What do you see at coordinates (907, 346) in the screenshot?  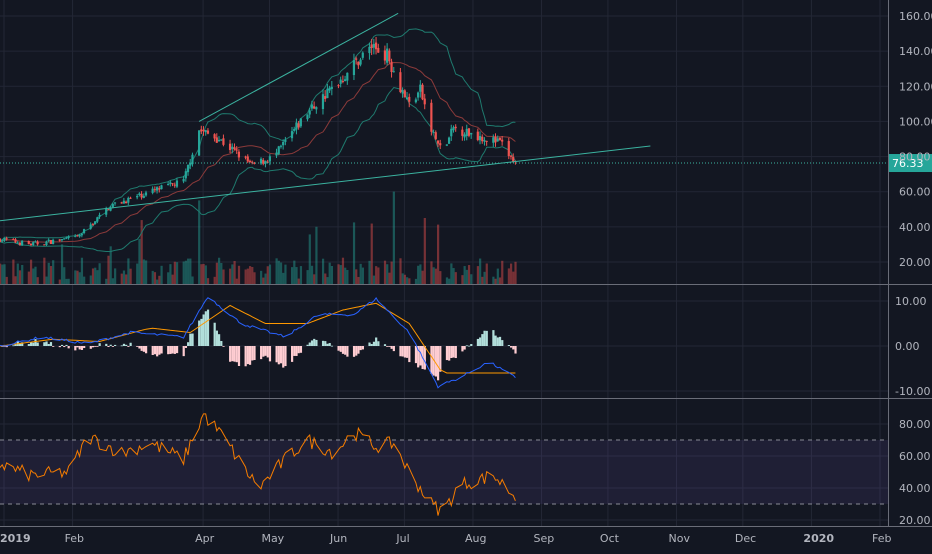 I see `macd-tick-label: 0.00` at bounding box center [907, 346].